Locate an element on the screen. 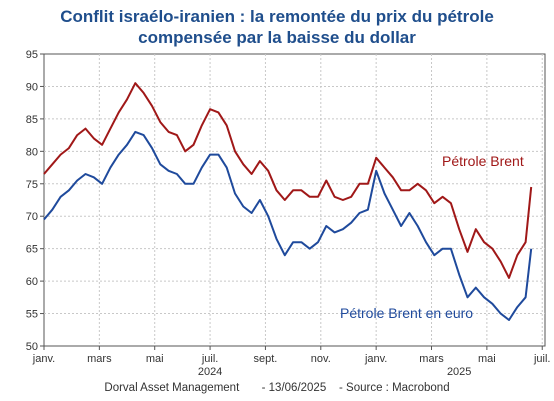 This screenshot has height=401, width=554. series-label-brent-euro: Pétrole Brent en euro is located at coordinates (406, 313).